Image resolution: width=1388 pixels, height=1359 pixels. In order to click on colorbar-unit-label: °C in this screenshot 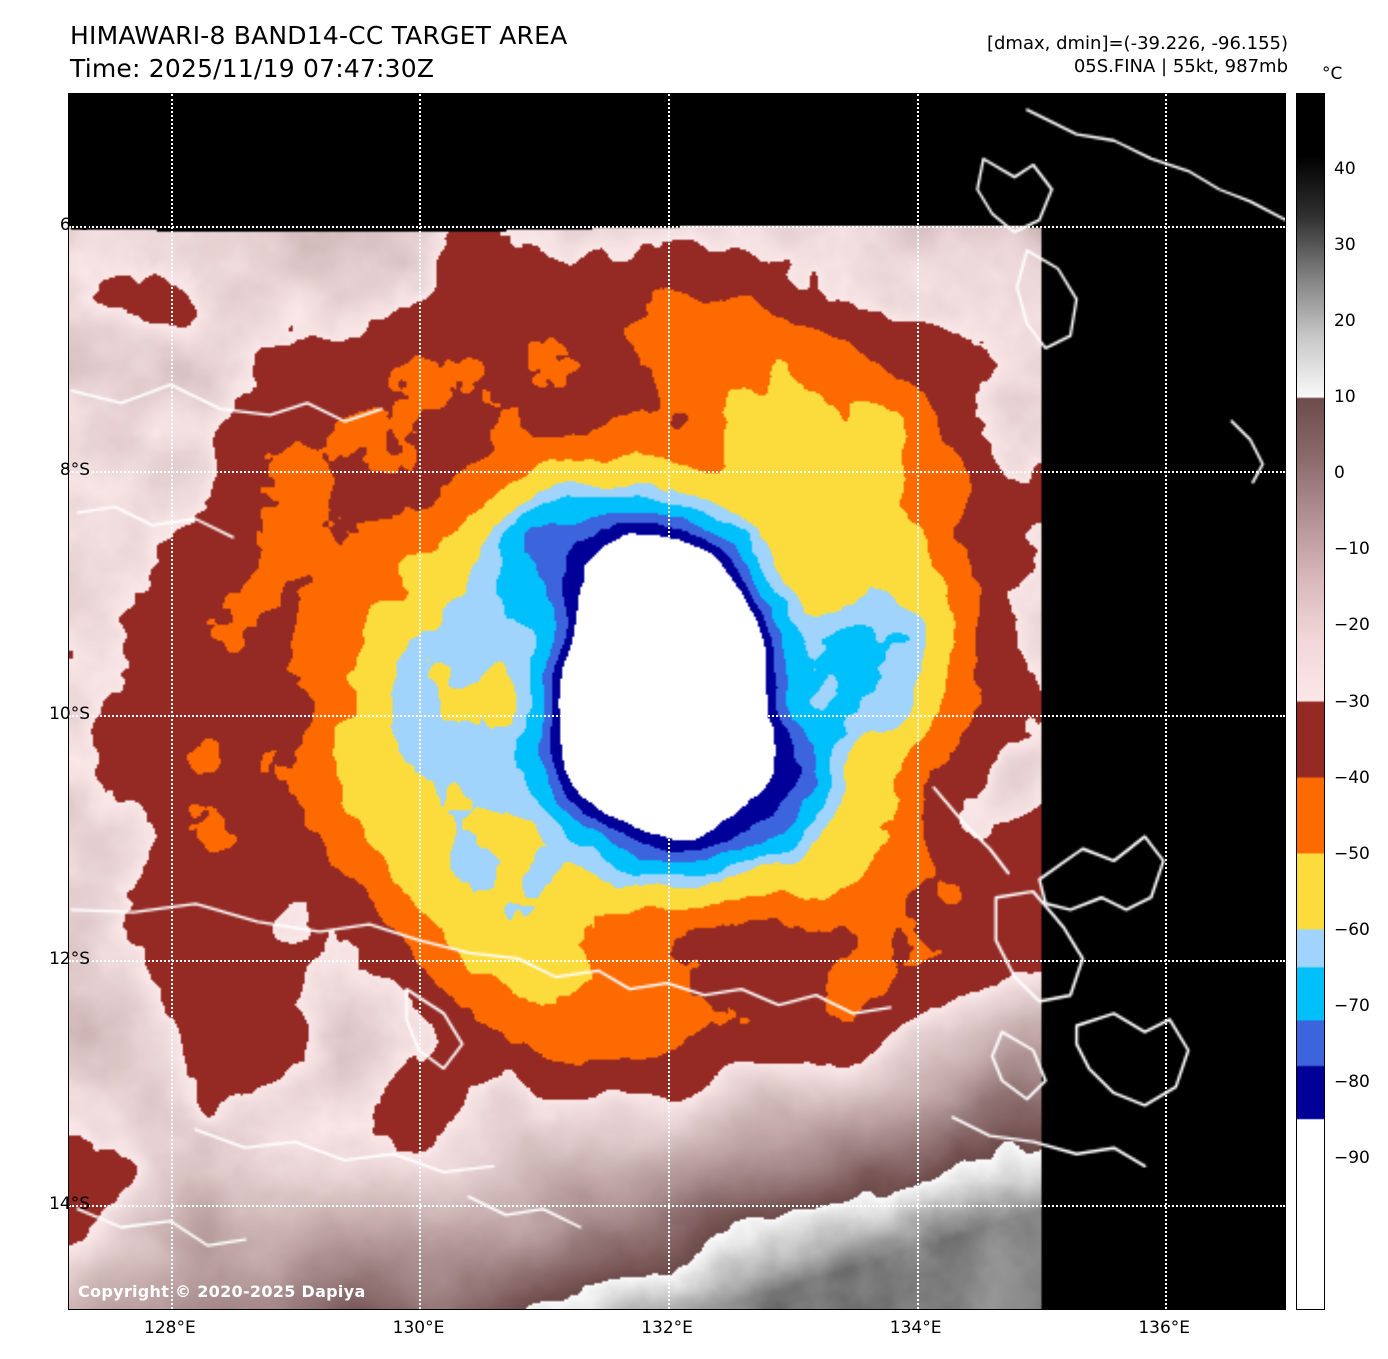, I will do `click(1332, 74)`.